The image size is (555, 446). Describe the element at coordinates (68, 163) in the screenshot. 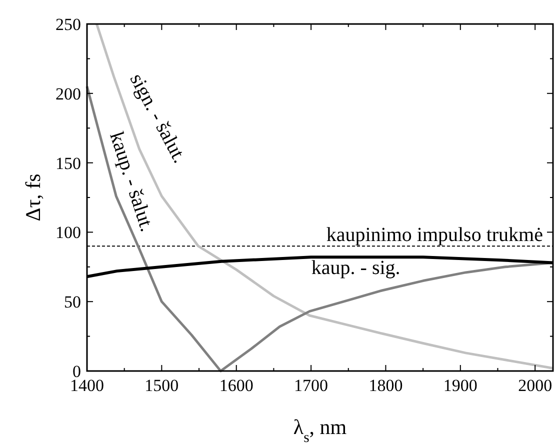

I see `y-tick-label: 150` at that location.